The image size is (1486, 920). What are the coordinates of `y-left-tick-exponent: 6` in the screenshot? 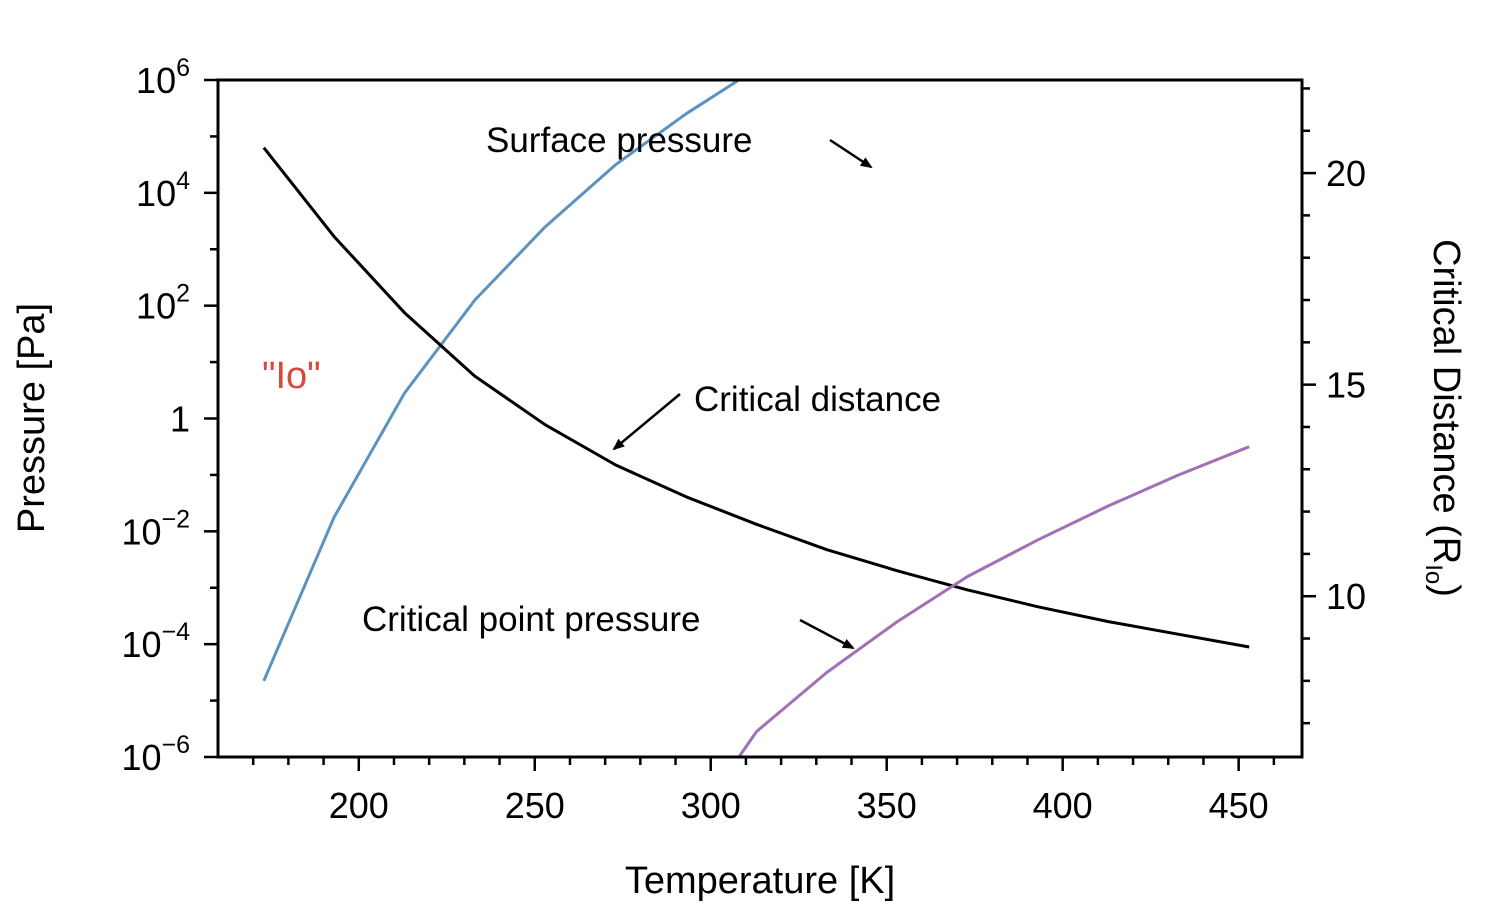 It's located at (183, 68).